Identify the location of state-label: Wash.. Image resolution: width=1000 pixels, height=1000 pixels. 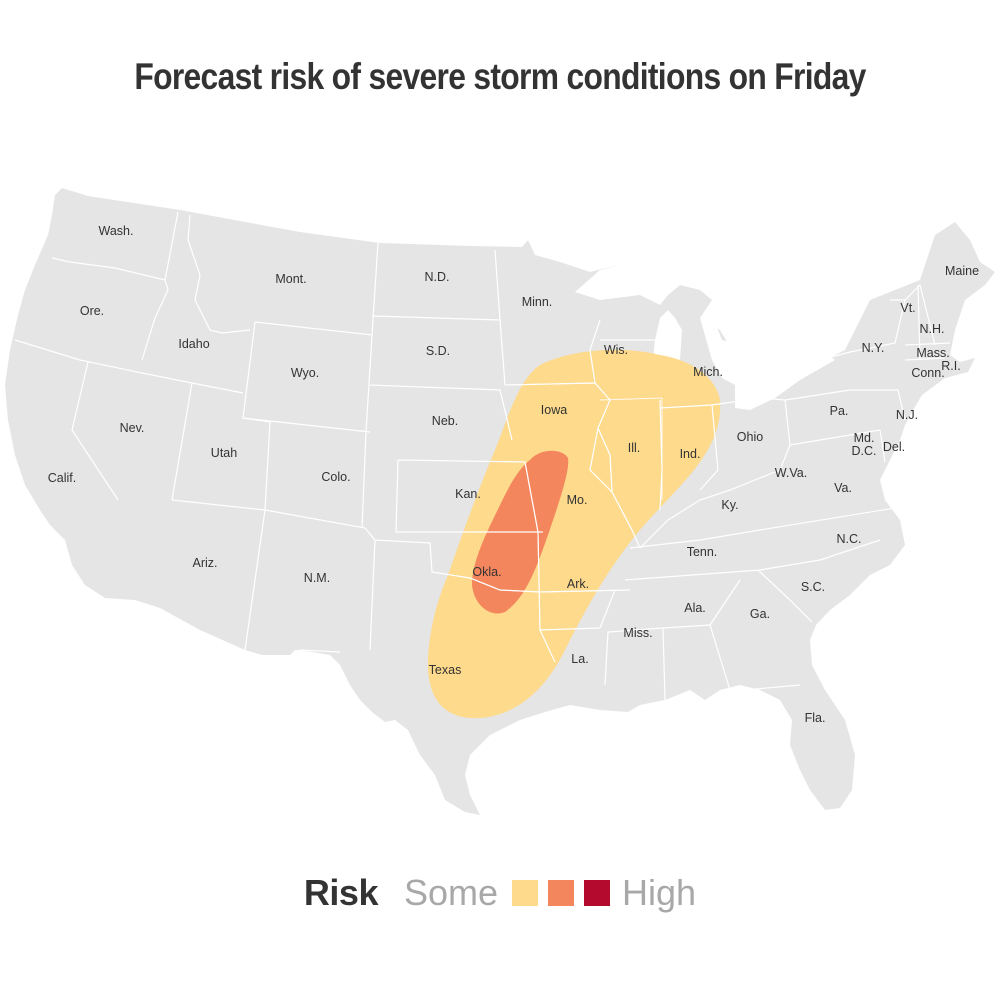
(116, 230).